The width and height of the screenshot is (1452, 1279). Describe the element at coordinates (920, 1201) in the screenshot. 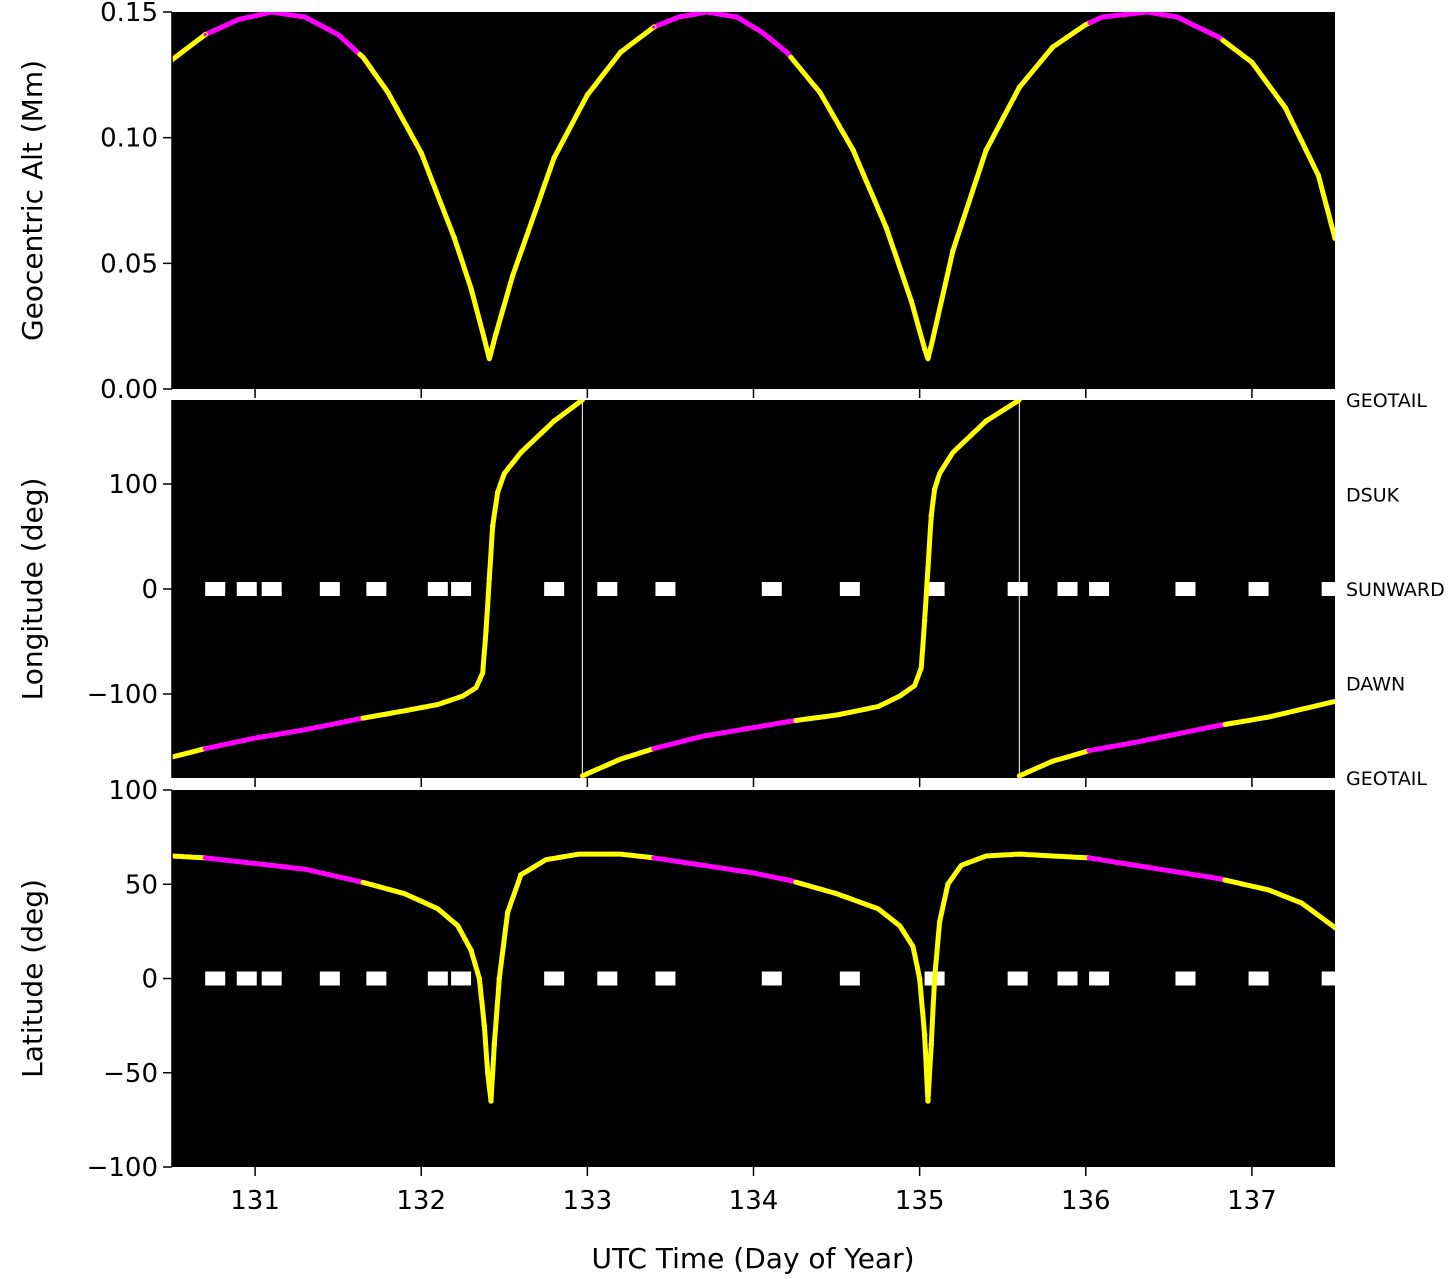

I see `x-tick-label: 135` at that location.